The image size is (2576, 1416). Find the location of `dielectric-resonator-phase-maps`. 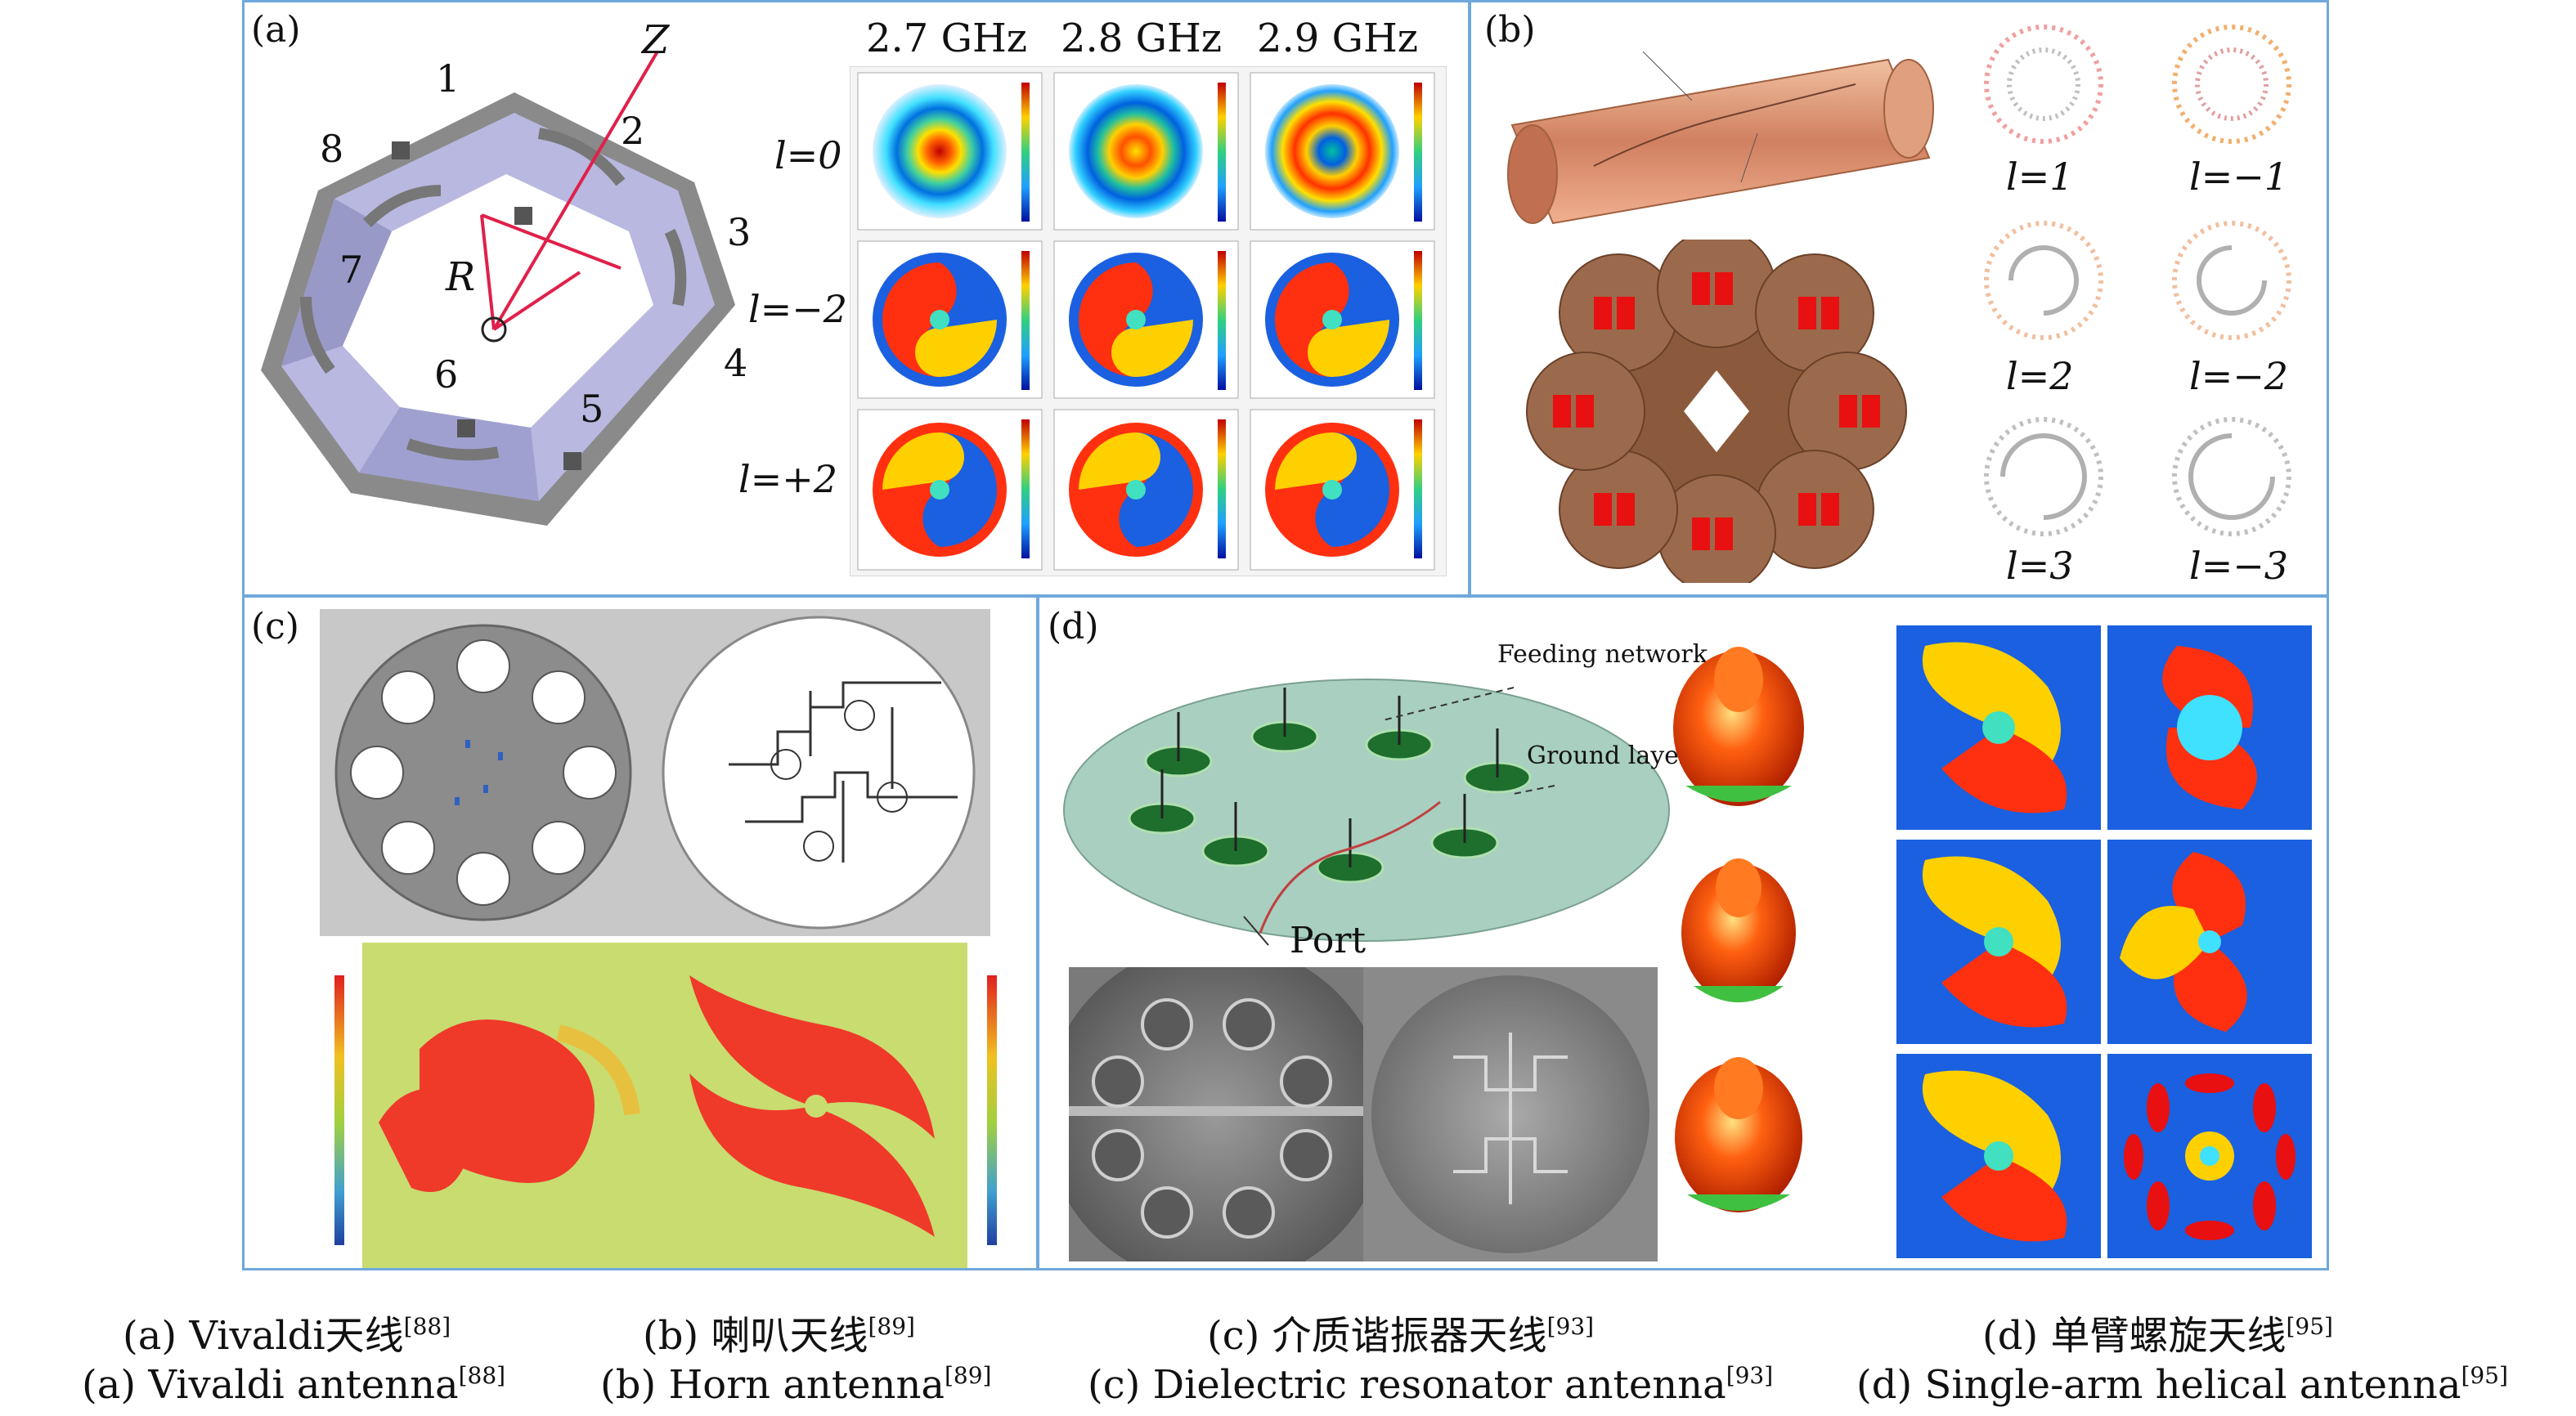

dielectric-resonator-phase-maps is located at coordinates (665, 1105).